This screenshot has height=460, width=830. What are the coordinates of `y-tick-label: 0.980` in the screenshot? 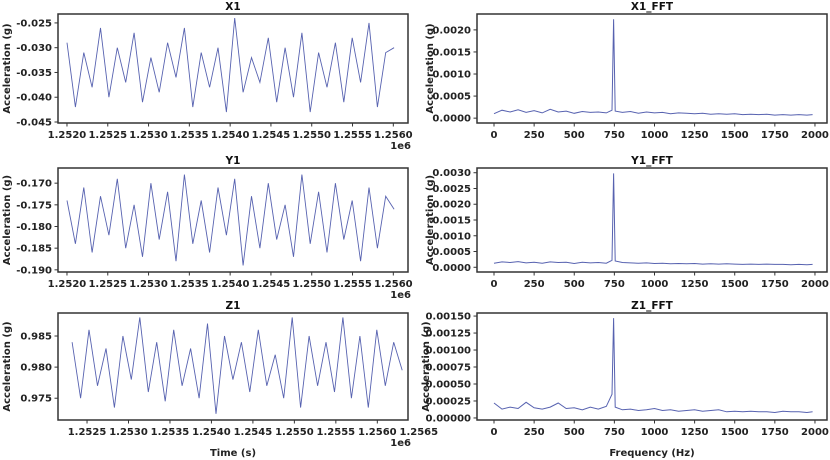 It's located at (36, 368).